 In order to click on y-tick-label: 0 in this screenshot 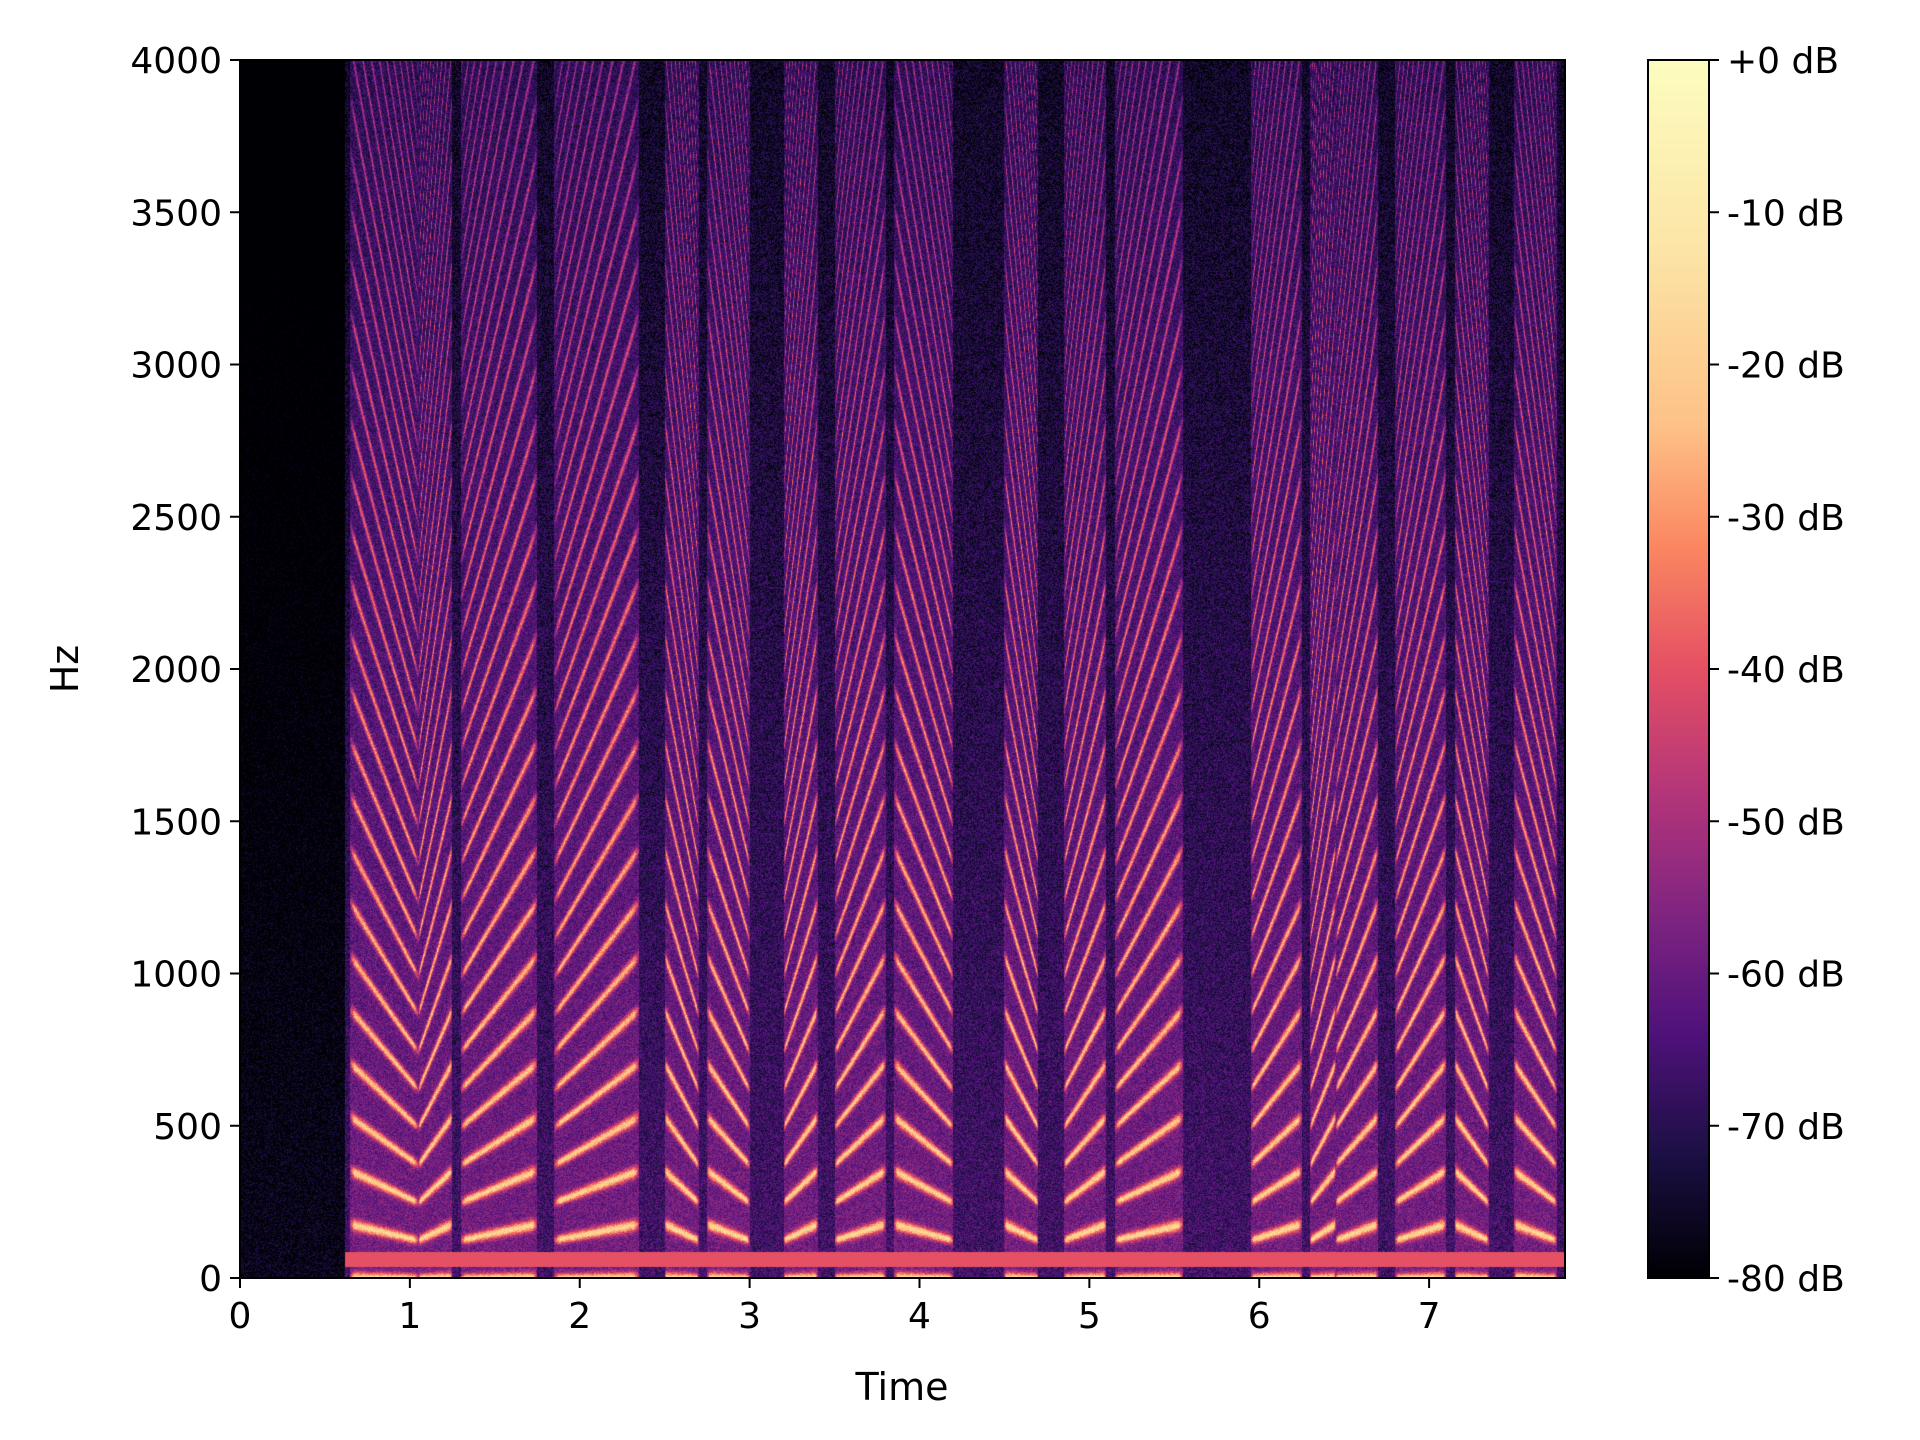, I will do `click(210, 1279)`.